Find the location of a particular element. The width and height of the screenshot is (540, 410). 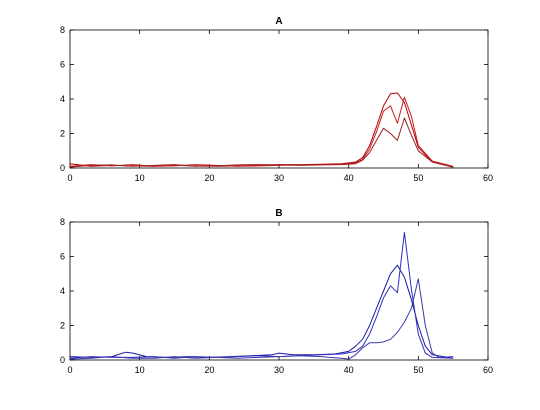

panel-title: A is located at coordinates (278, 21).